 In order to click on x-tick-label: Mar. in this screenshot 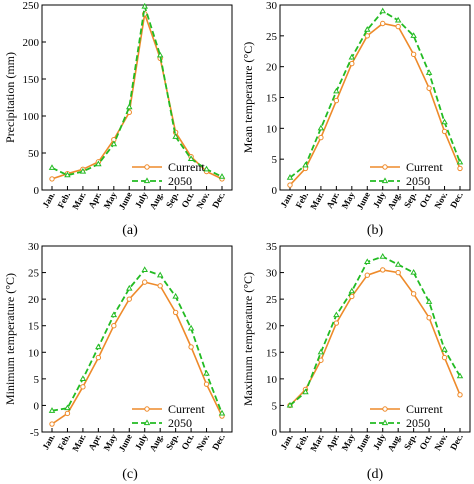, I will do `click(316, 442)`.